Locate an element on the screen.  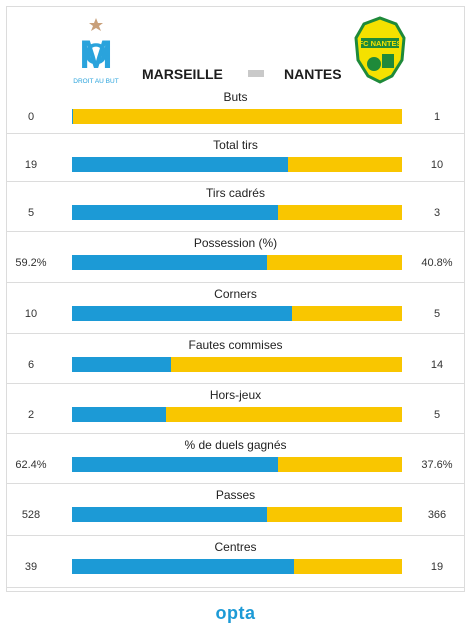
away-value: 37.6% is located at coordinates (437, 465).